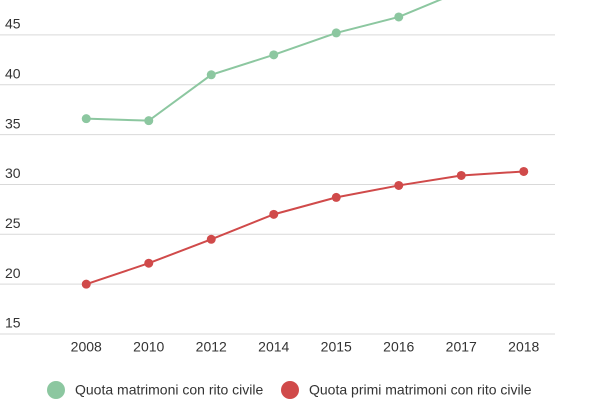 The image size is (600, 400). Describe the element at coordinates (398, 347) in the screenshot. I see `x-tick-label: 2016` at that location.